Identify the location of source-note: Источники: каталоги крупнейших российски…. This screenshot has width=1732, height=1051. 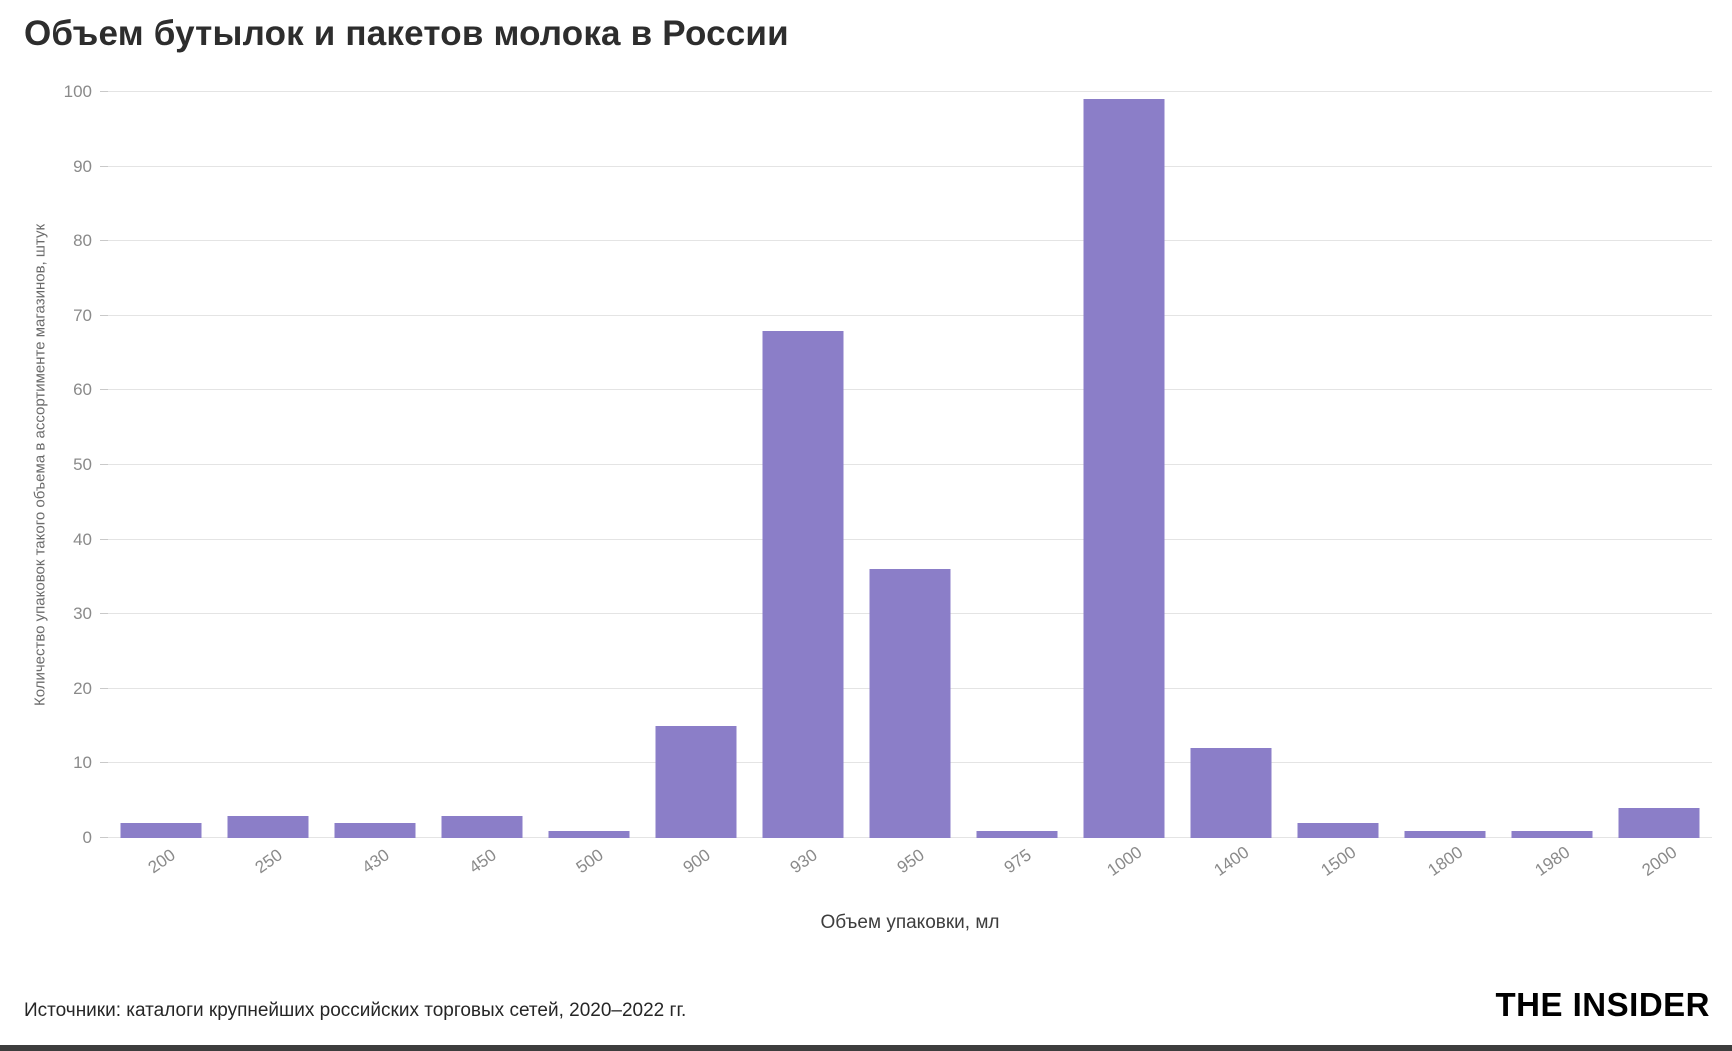
(355, 1010).